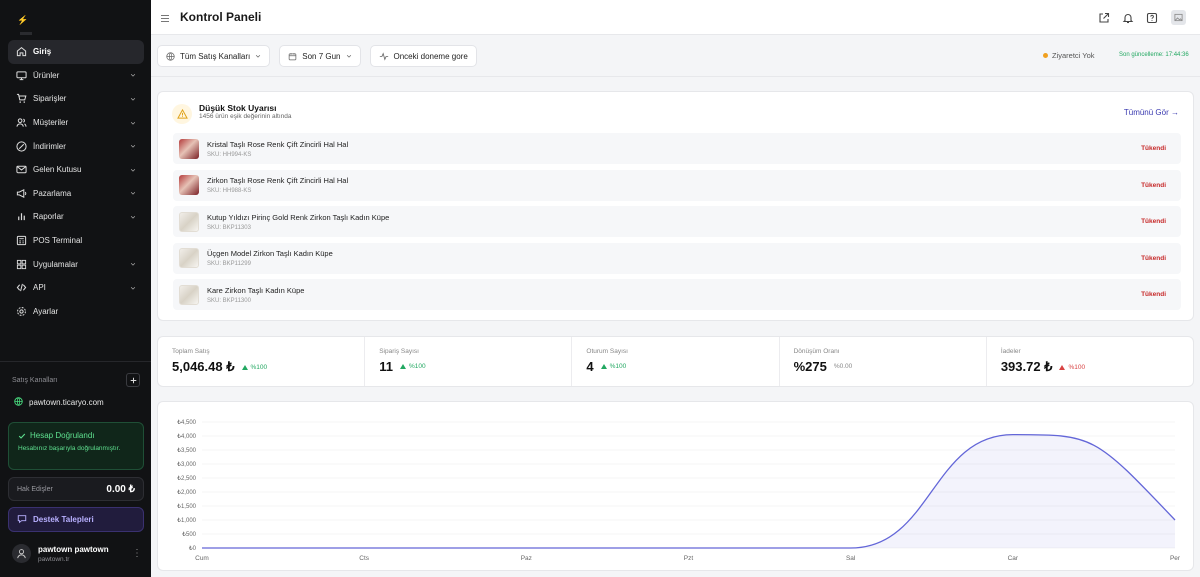 Image resolution: width=1200 pixels, height=577 pixels. I want to click on support-tickets-button: Destek Talepleri, so click(76, 519).